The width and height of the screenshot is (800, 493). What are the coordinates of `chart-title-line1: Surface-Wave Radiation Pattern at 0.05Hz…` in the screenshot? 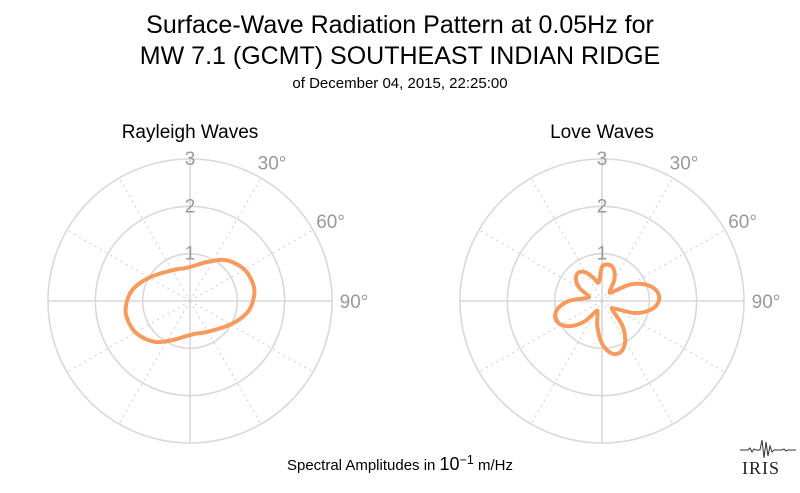 It's located at (400, 25).